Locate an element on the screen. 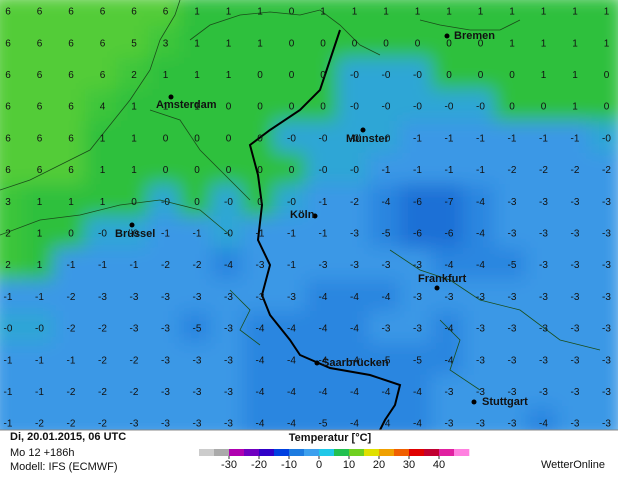 This screenshot has width=618, height=478. grid-value: -2 is located at coordinates (197, 265).